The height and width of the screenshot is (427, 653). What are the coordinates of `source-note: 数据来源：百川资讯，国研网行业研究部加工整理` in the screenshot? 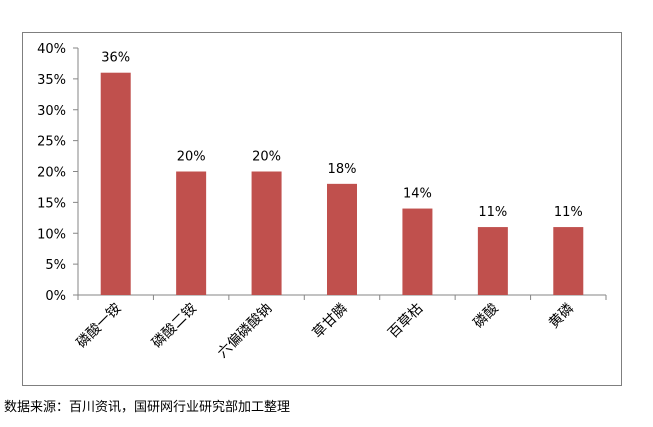 It's located at (147, 407).